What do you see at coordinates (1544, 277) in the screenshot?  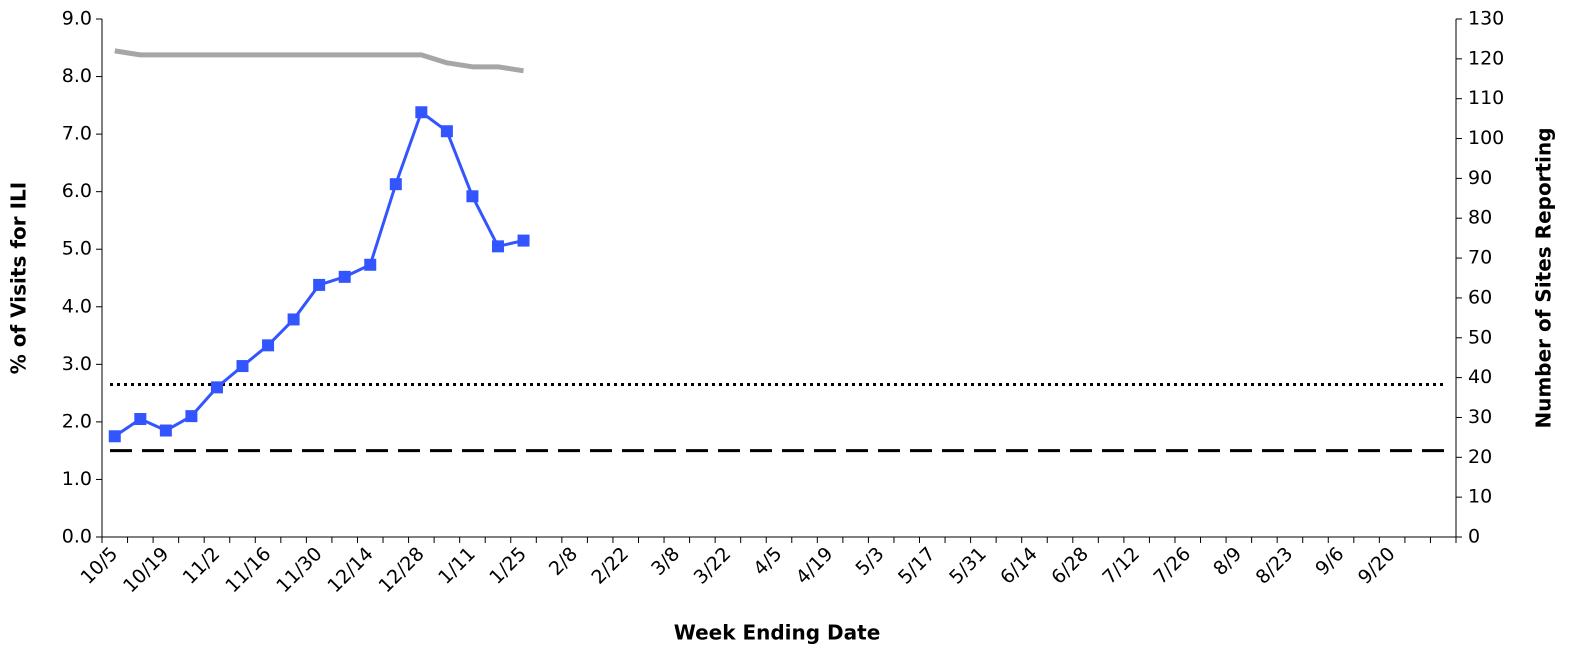 I see `y2-axis-title: Number of Sites Reporting` at bounding box center [1544, 277].